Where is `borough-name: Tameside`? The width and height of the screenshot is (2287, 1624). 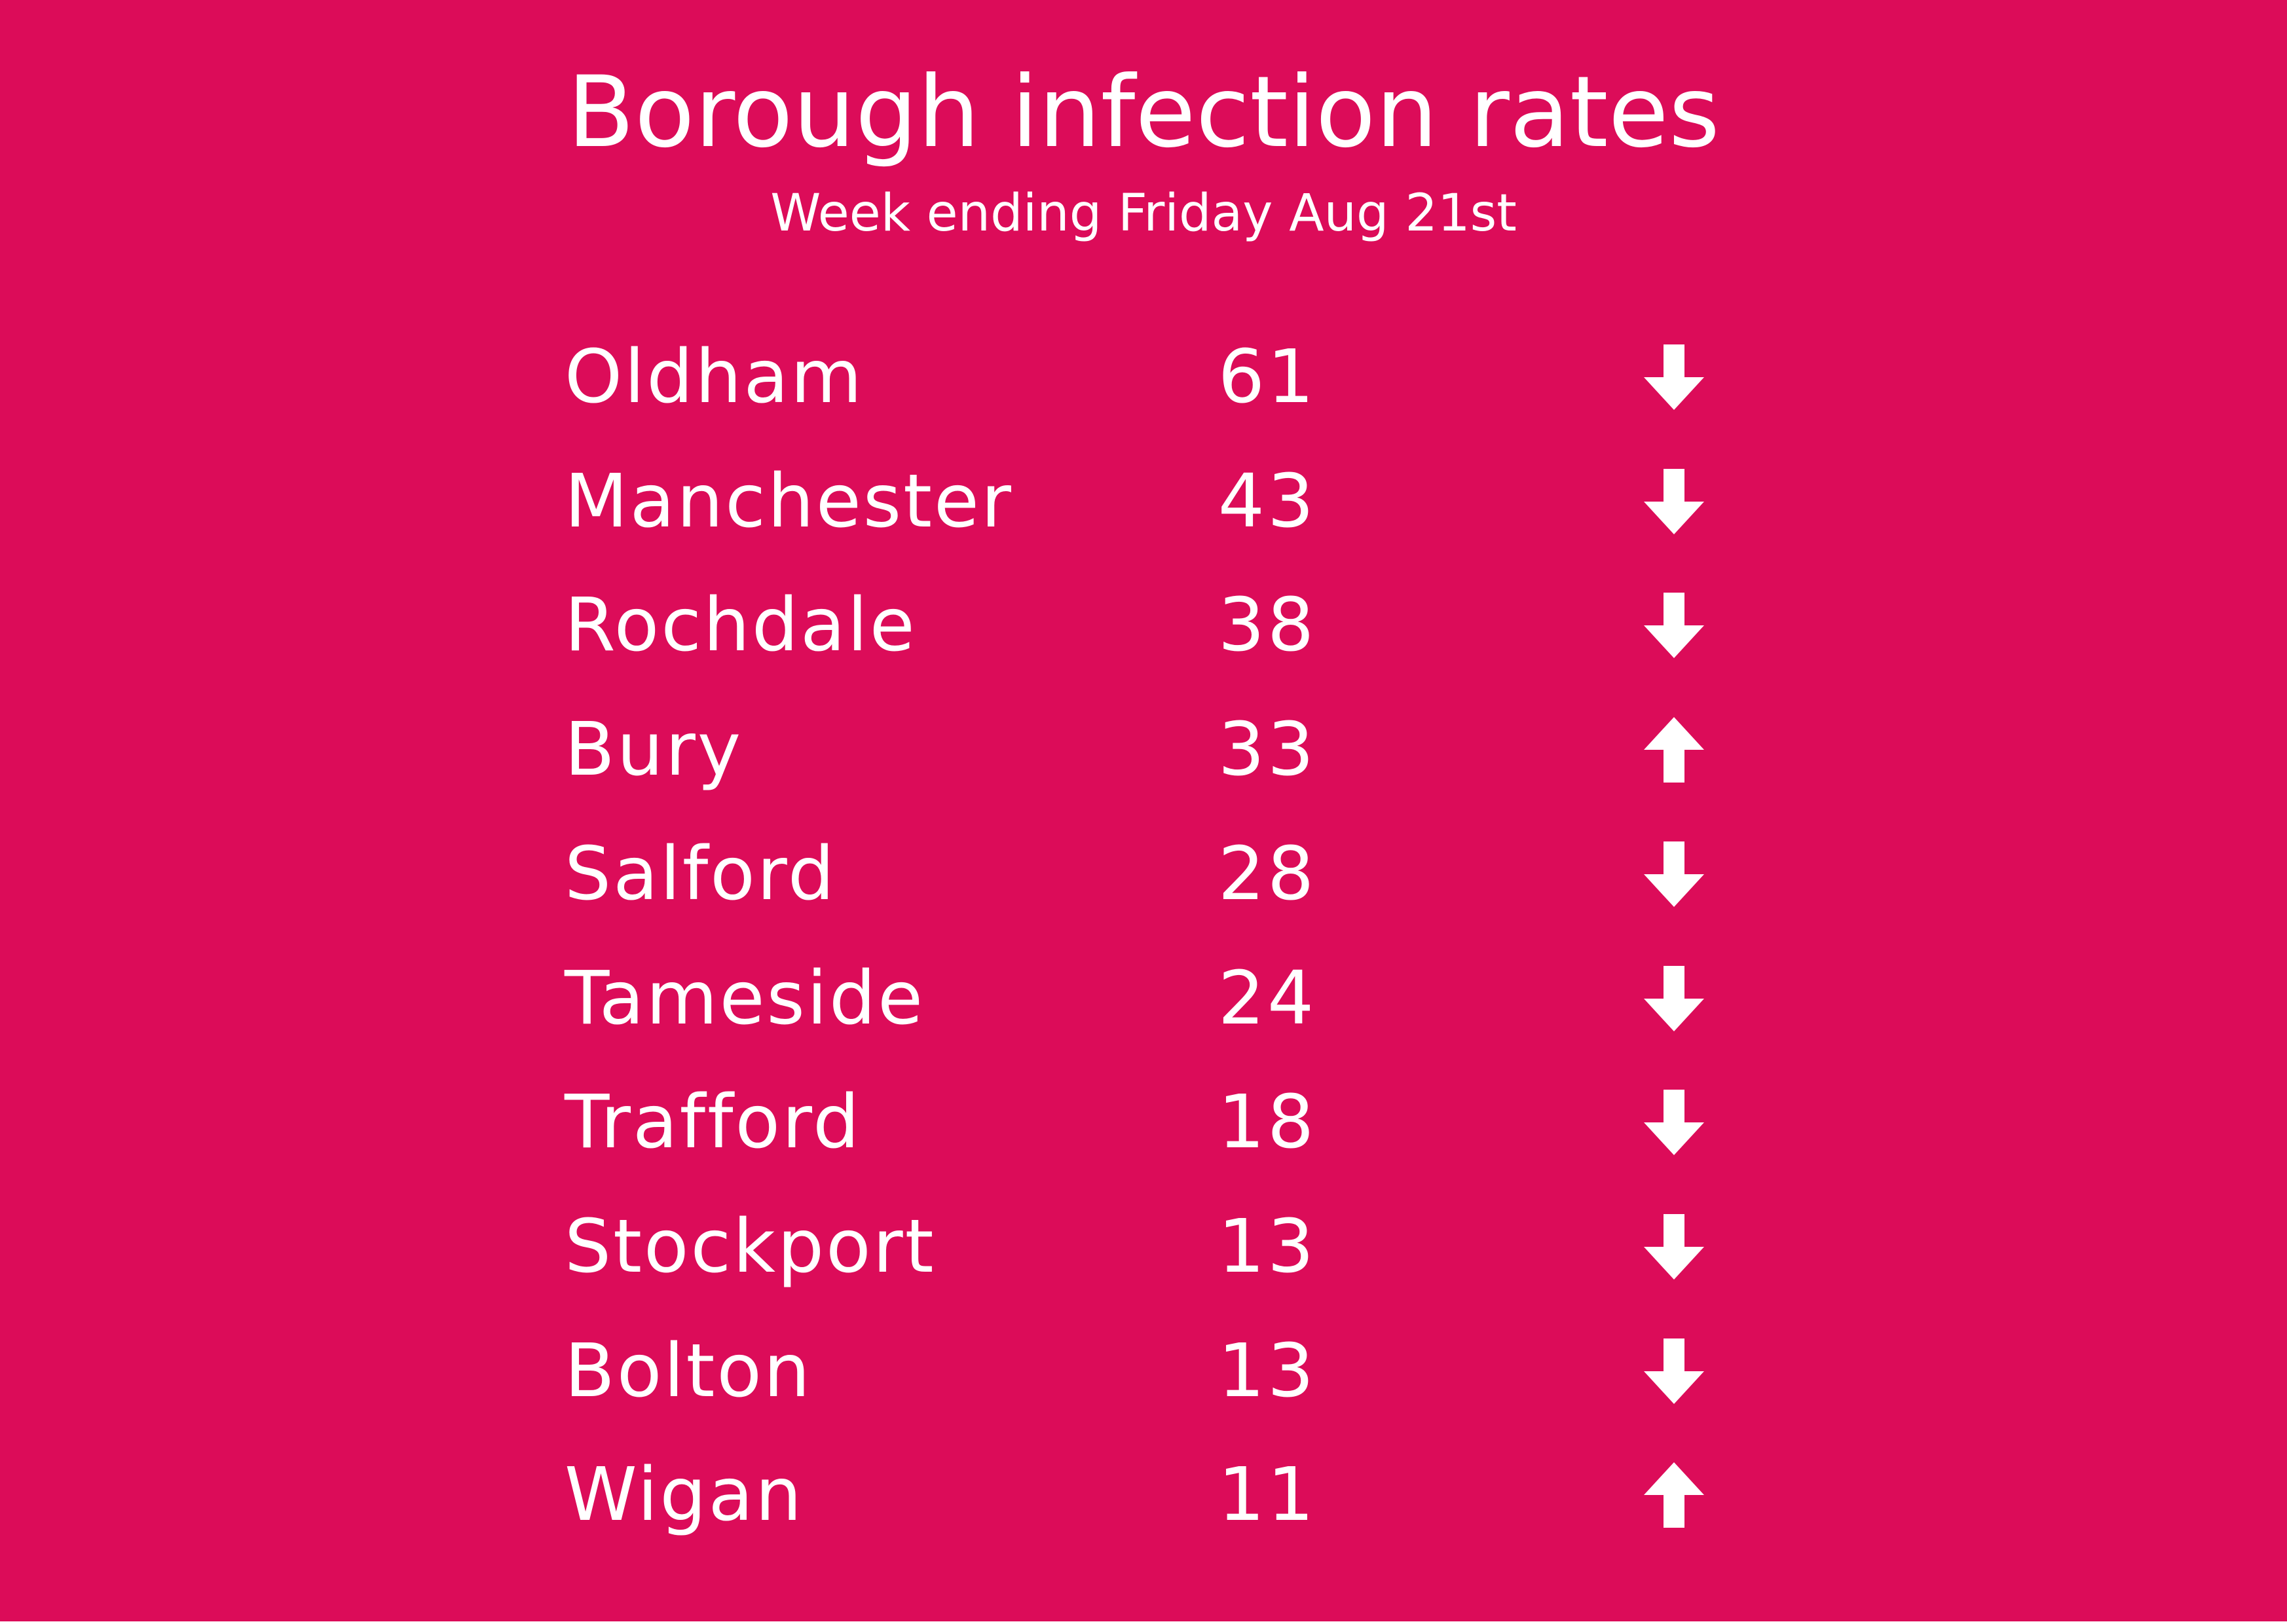
borough-name: Tameside is located at coordinates (745, 998).